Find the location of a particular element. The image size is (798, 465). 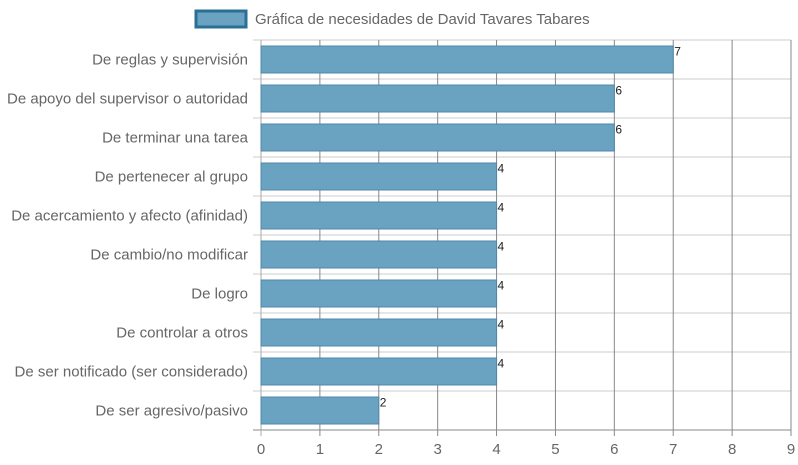

x-tick-label: 8 is located at coordinates (732, 449).